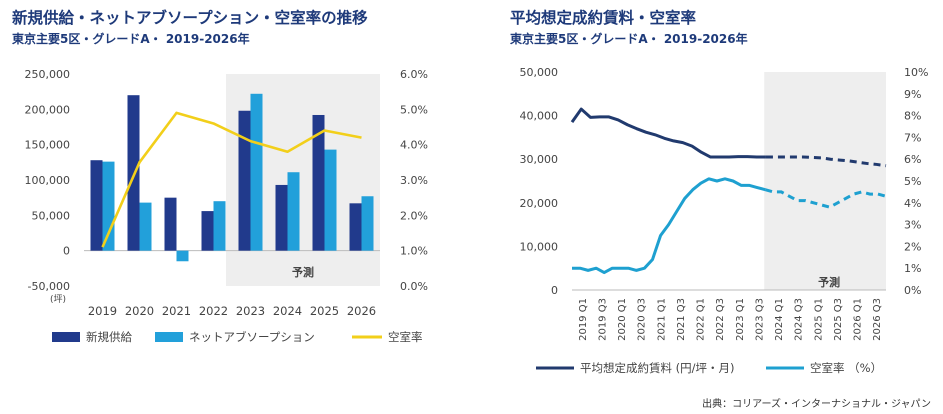  What do you see at coordinates (139, 311) in the screenshot?
I see `x-tick-label-2020: 2020` at bounding box center [139, 311].